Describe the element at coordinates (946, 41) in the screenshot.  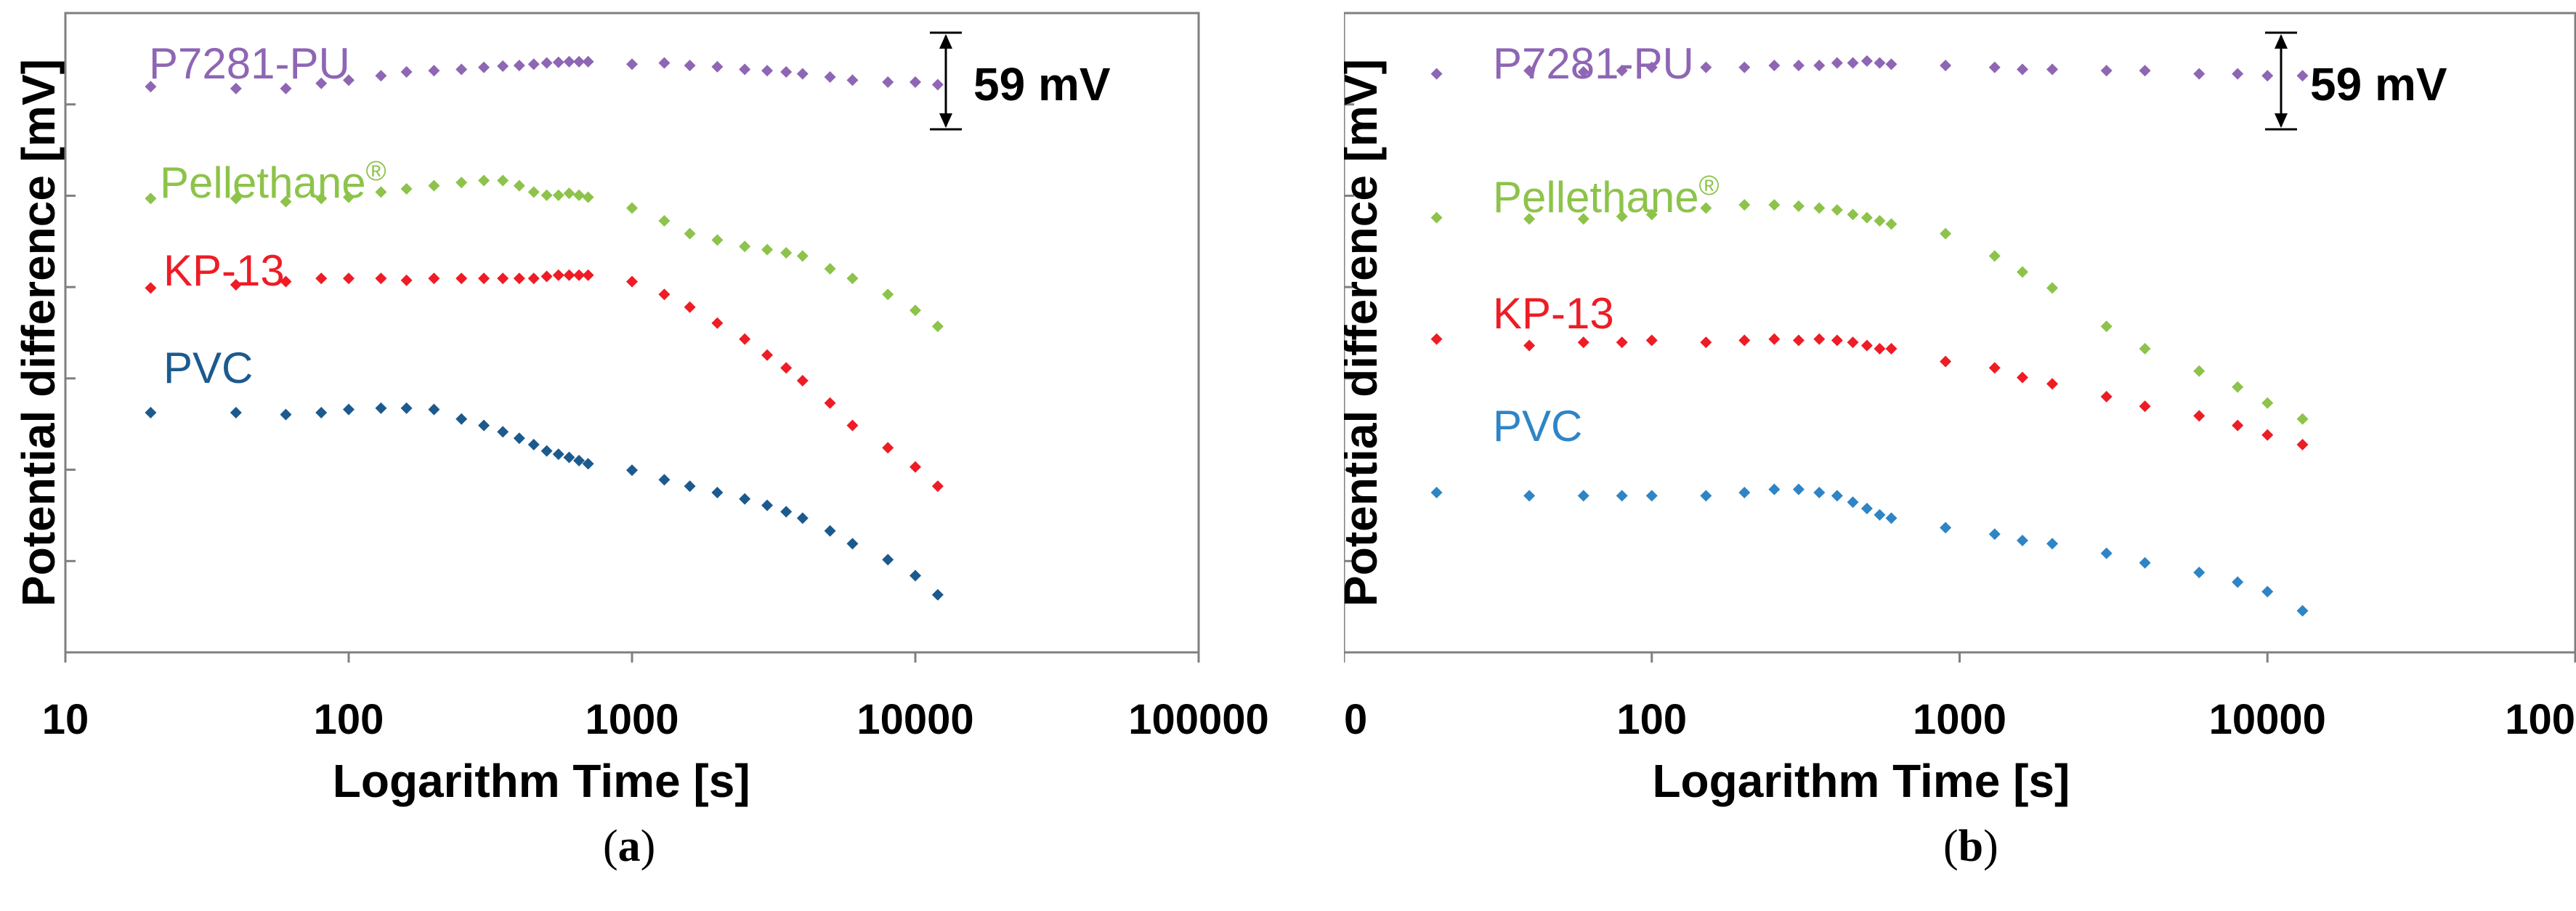
I see `arrow-up-icon` at that location.